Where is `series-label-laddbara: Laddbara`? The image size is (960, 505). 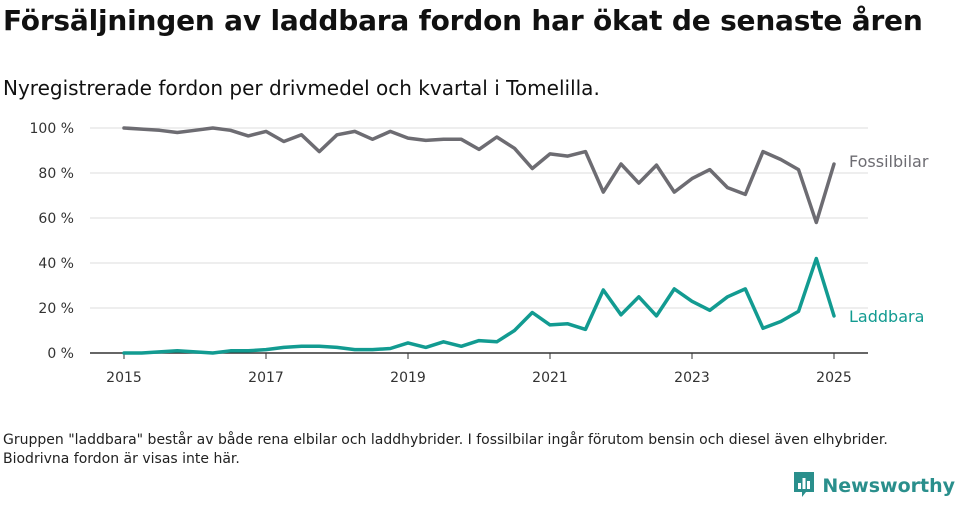 series-label-laddbara: Laddbara is located at coordinates (886, 316).